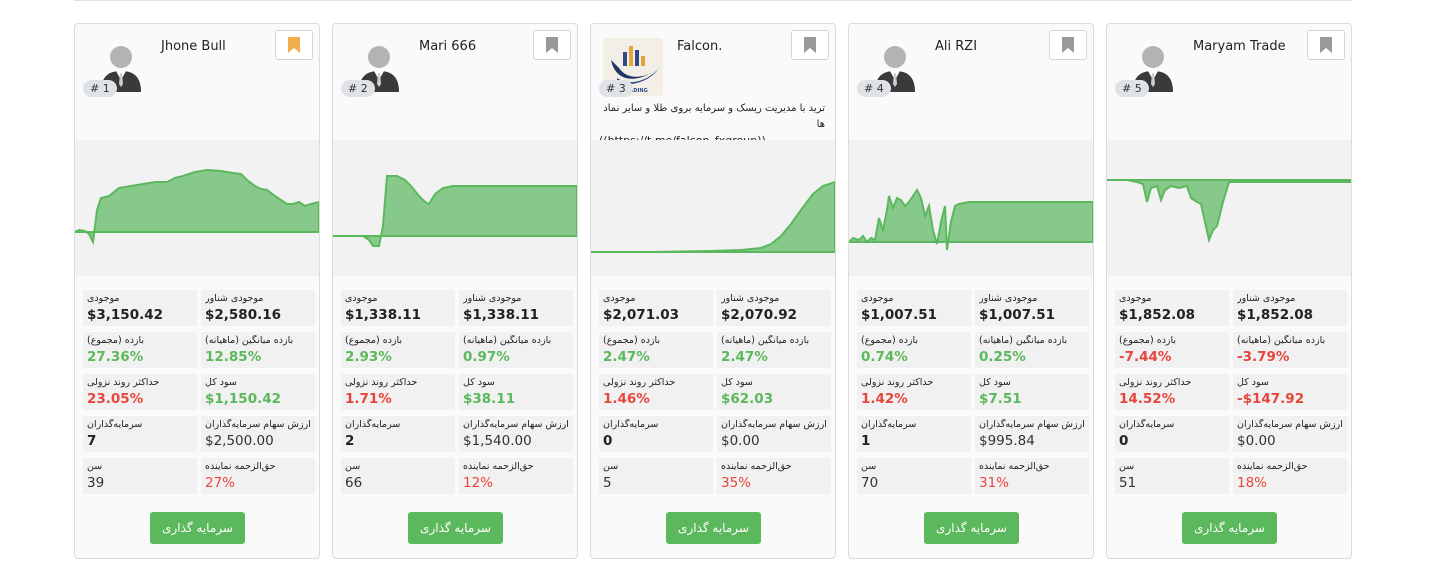 The height and width of the screenshot is (588, 1448). I want to click on stat-value: 1.71%, so click(368, 399).